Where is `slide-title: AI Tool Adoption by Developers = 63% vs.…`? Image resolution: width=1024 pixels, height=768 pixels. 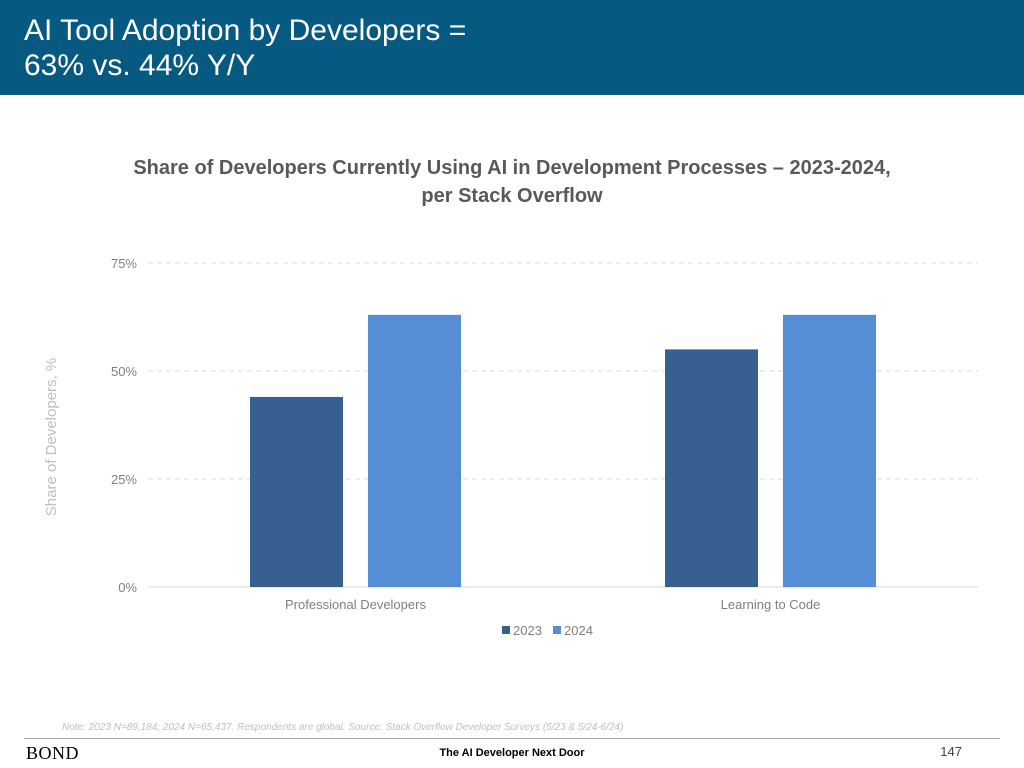 slide-title: AI Tool Adoption by Developers = 63% vs.… is located at coordinates (245, 48).